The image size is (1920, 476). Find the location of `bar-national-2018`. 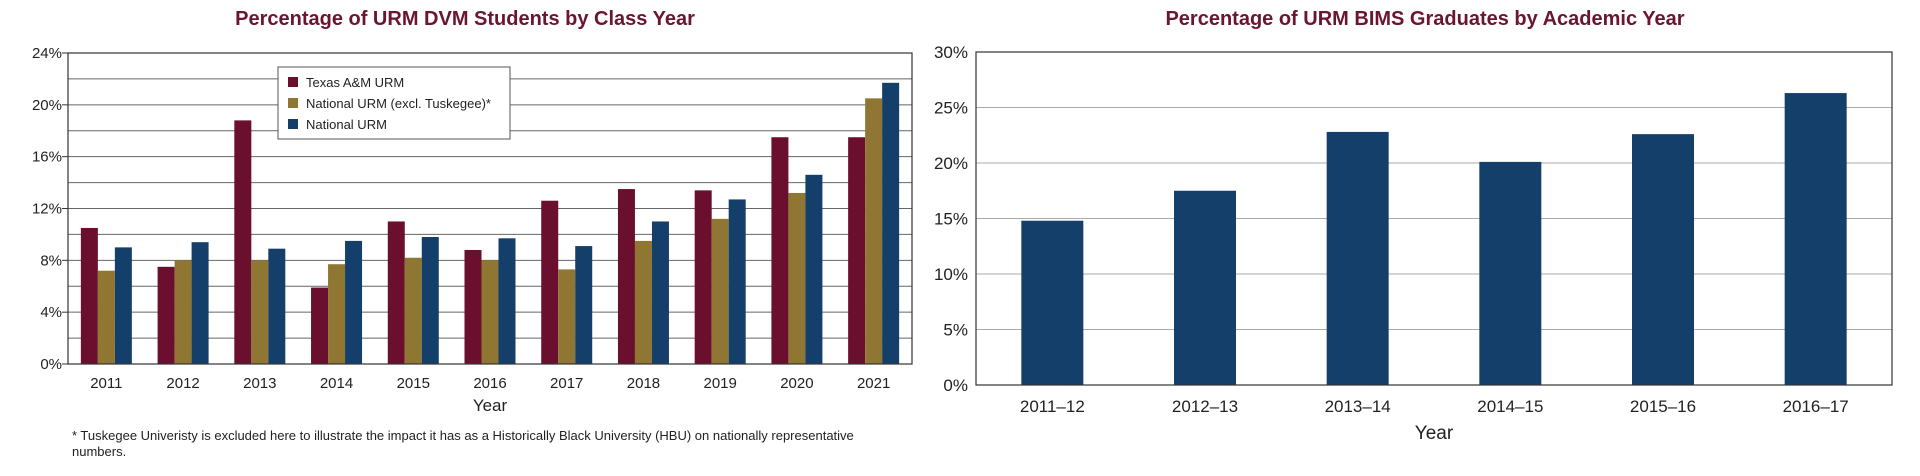

bar-national-2018 is located at coordinates (660, 292).